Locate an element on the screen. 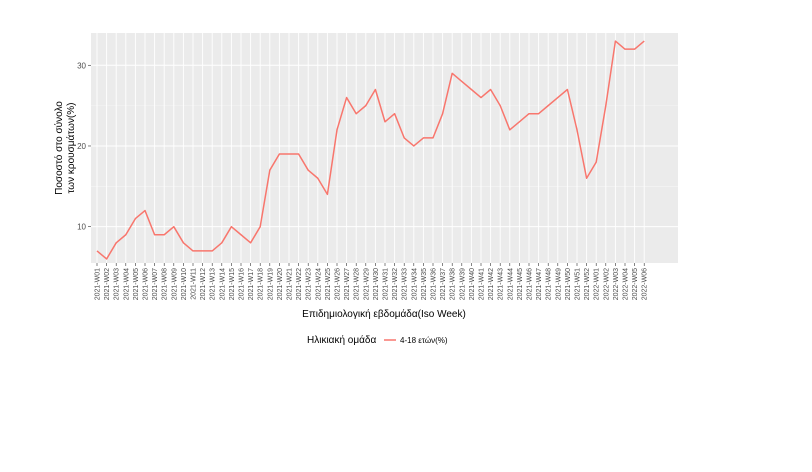 This screenshot has width=812, height=472. legend: Ηλικιακή ομάδα 4-18 ετών(%) is located at coordinates (377, 340).